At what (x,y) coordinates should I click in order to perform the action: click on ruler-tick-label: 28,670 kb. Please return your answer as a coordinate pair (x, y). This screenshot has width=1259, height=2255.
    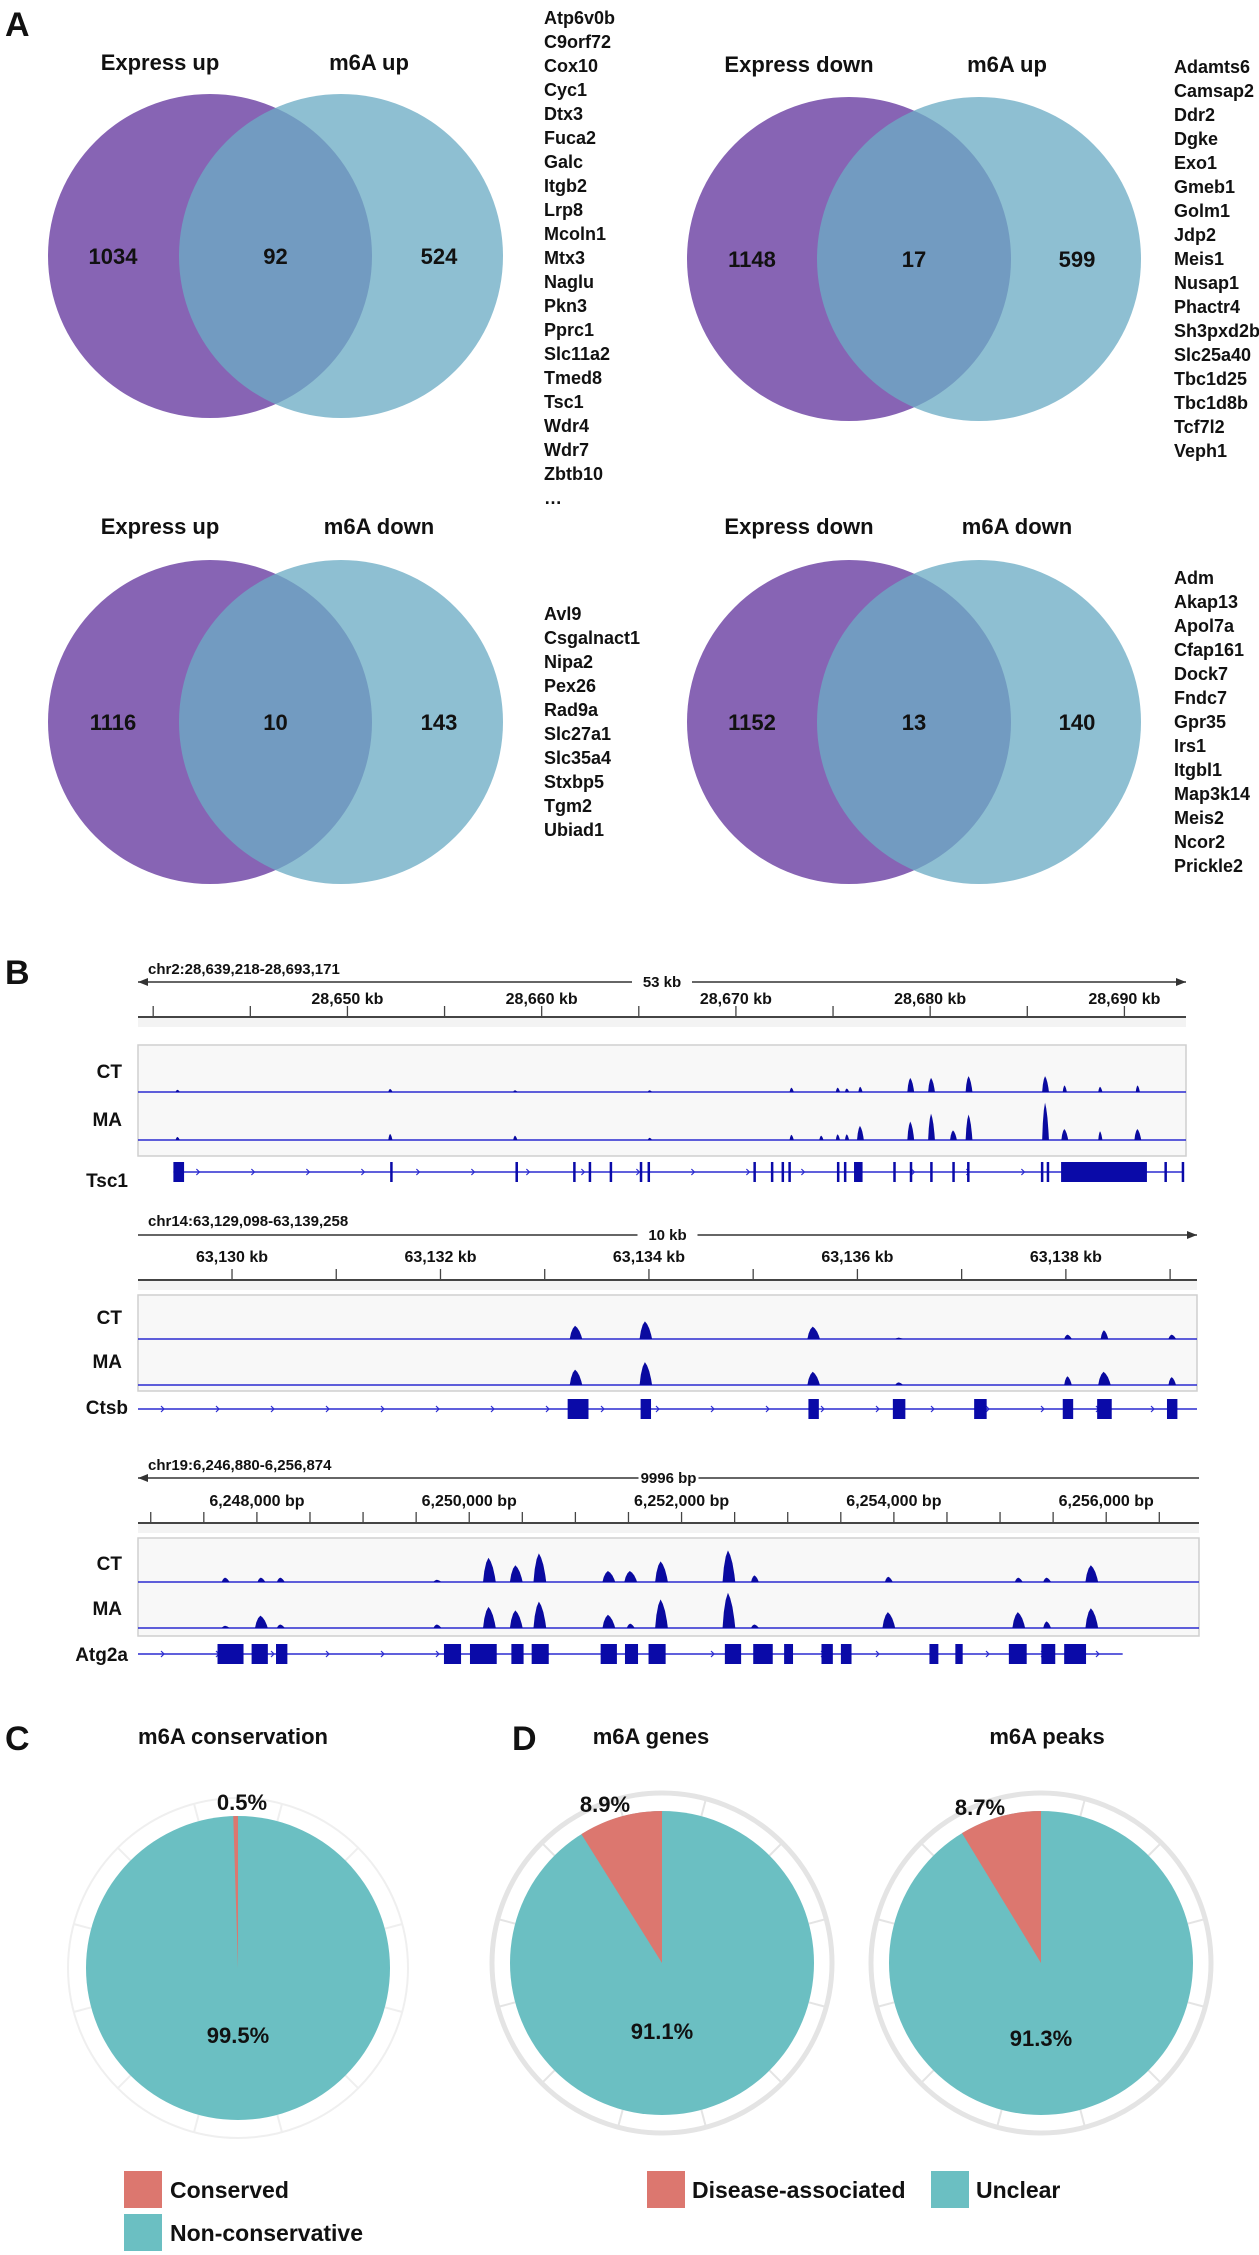
    Looking at the image, I should click on (736, 999).